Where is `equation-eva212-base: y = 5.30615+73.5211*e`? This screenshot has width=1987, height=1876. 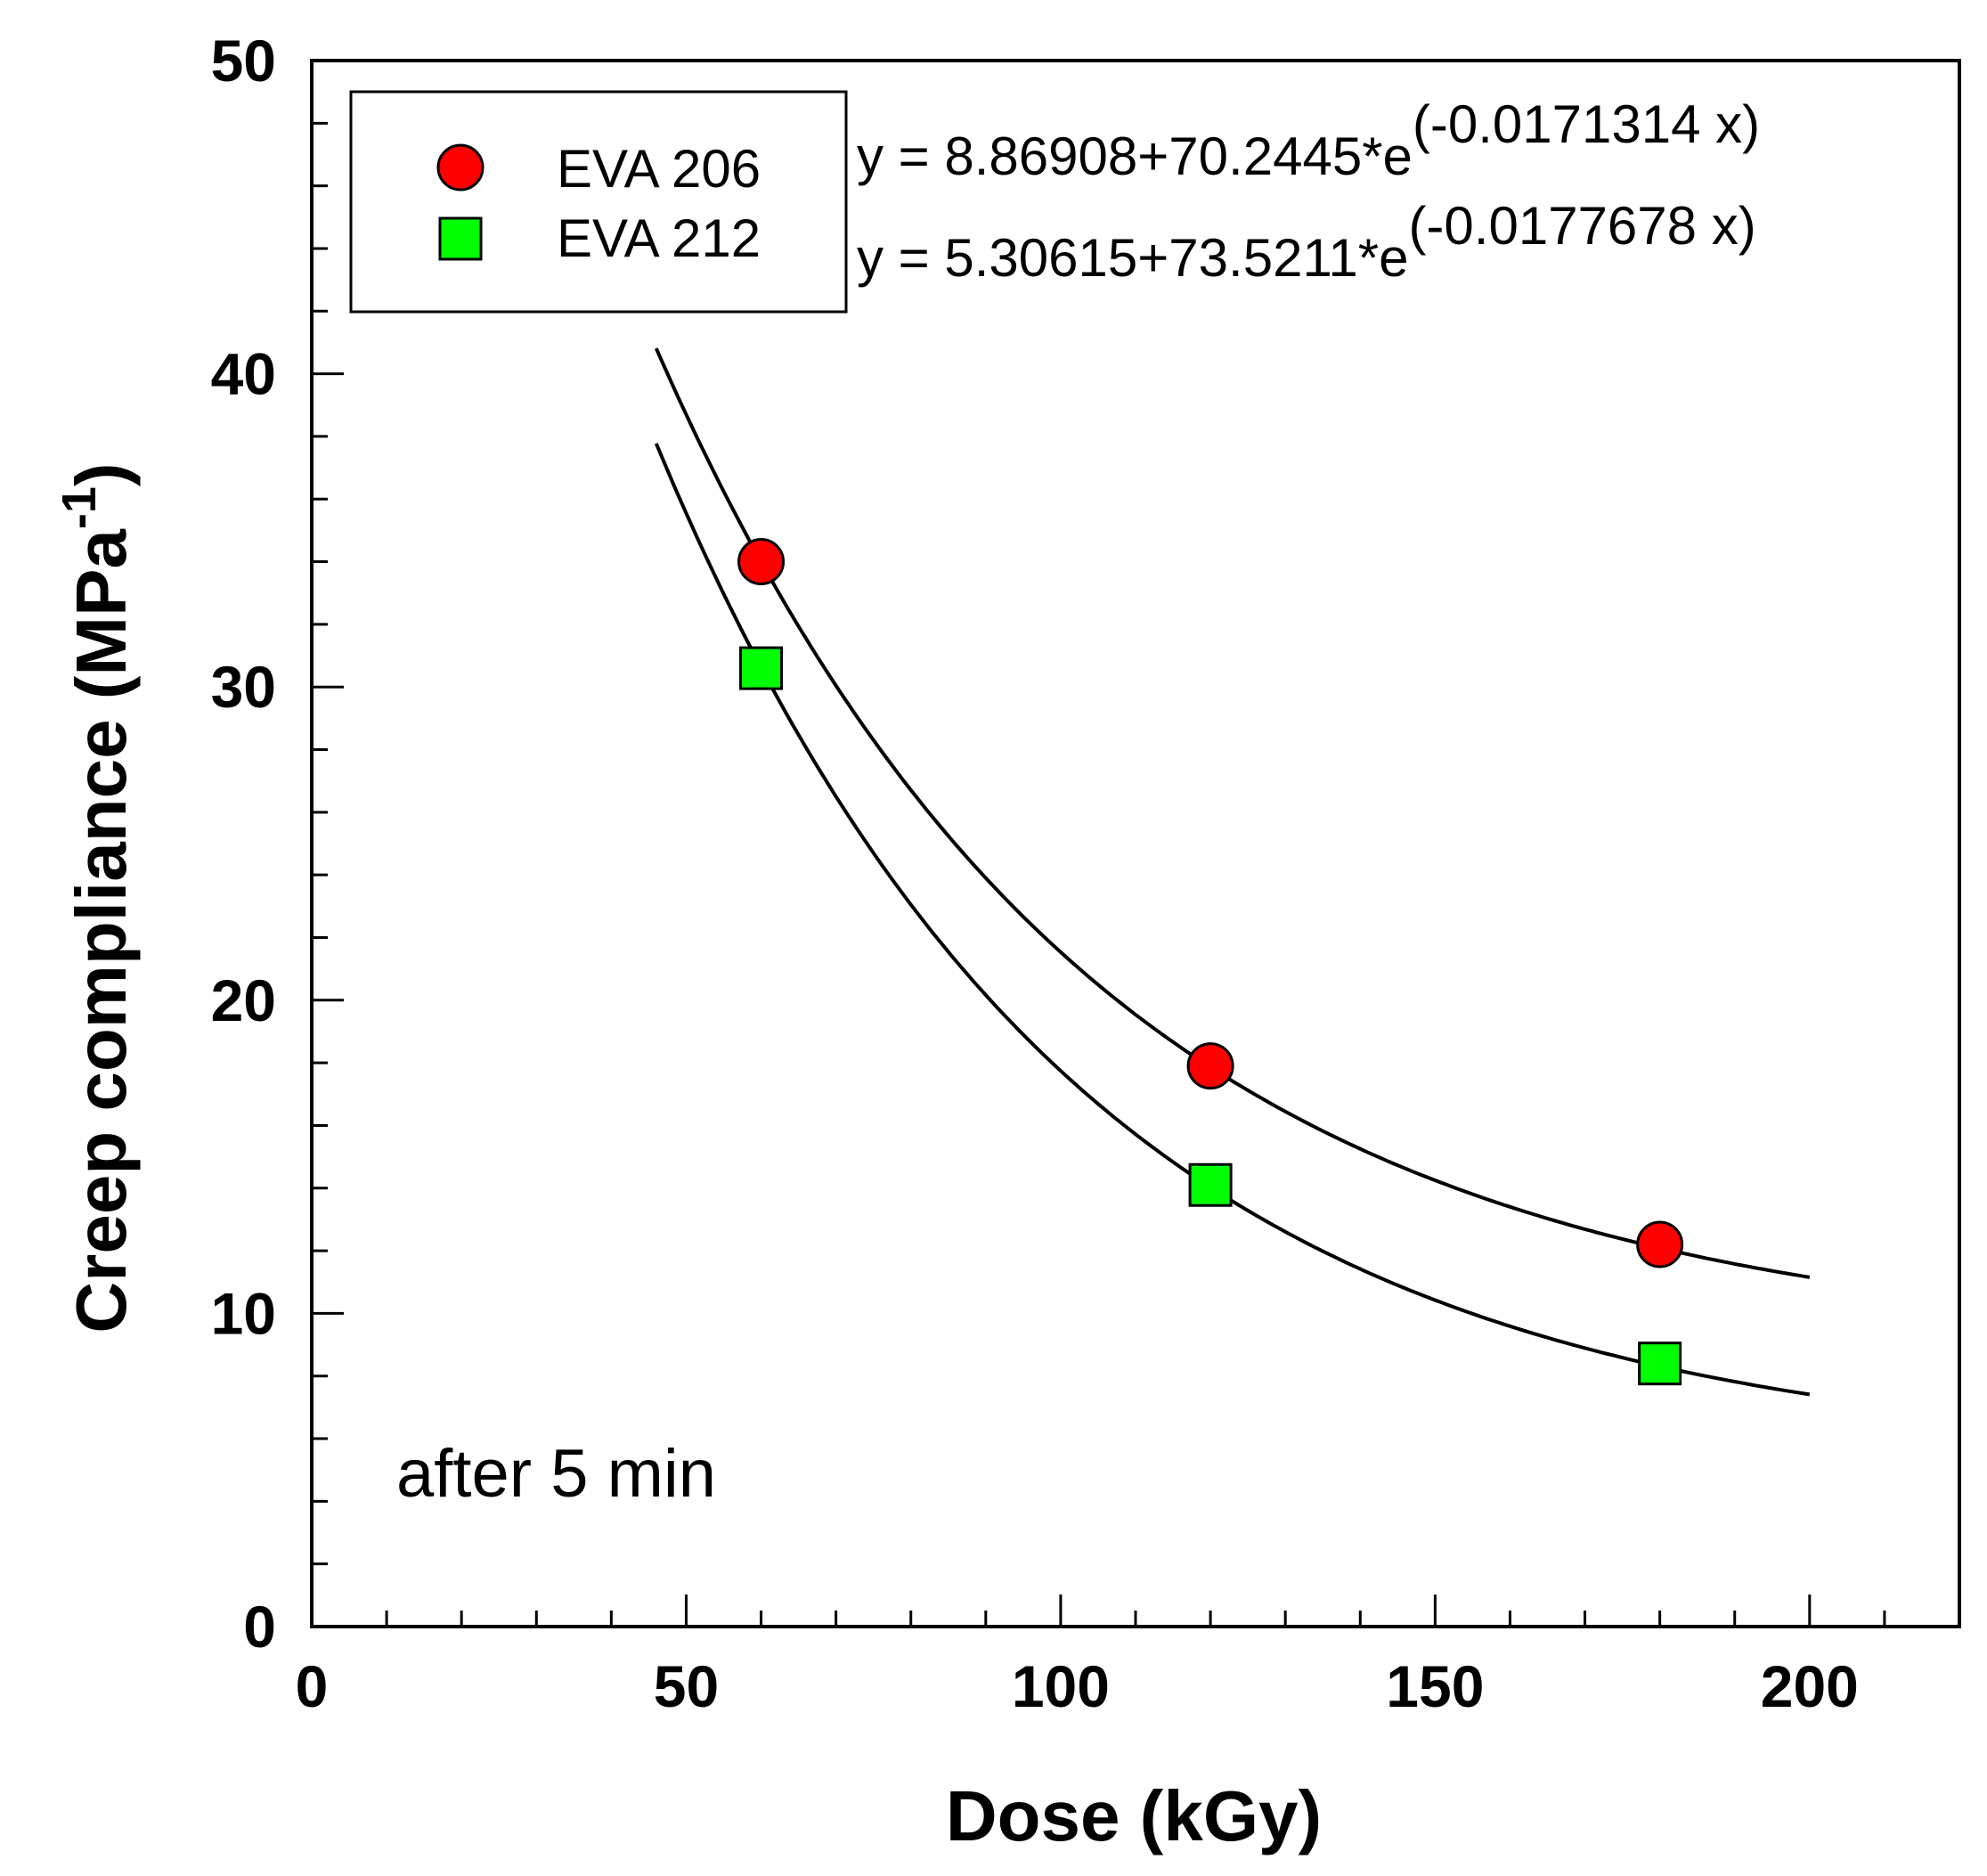
equation-eva212-base: y = 5.30615+73.5211*e is located at coordinates (1132, 258).